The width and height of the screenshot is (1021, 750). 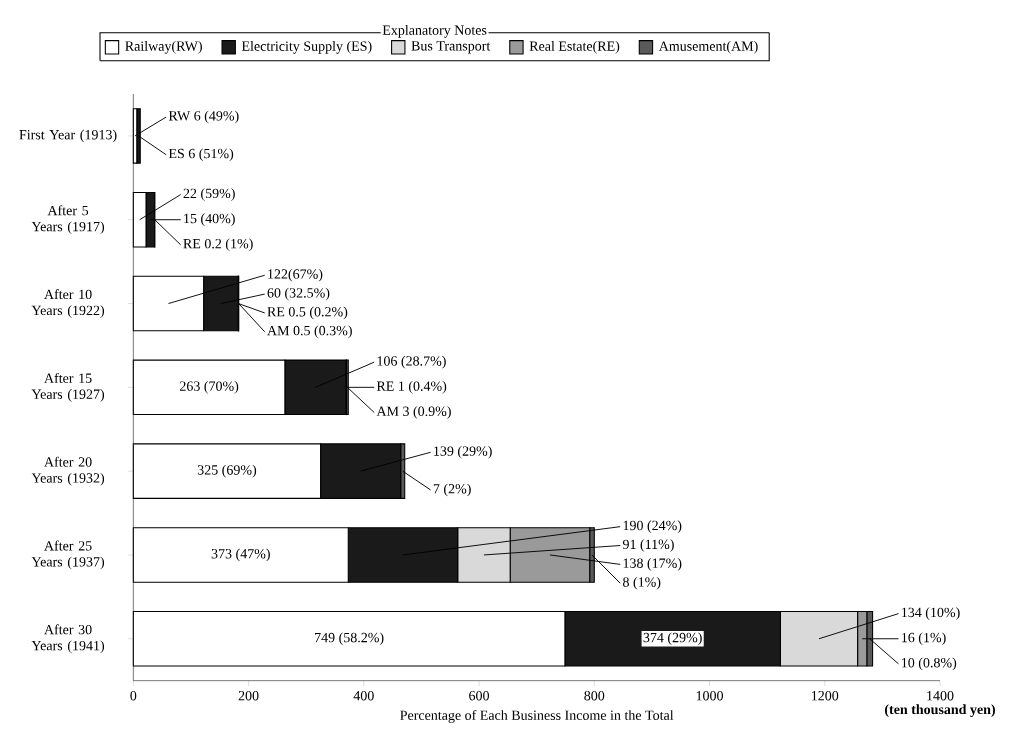 What do you see at coordinates (825, 695) in the screenshot?
I see `x-tick-label: 1200` at bounding box center [825, 695].